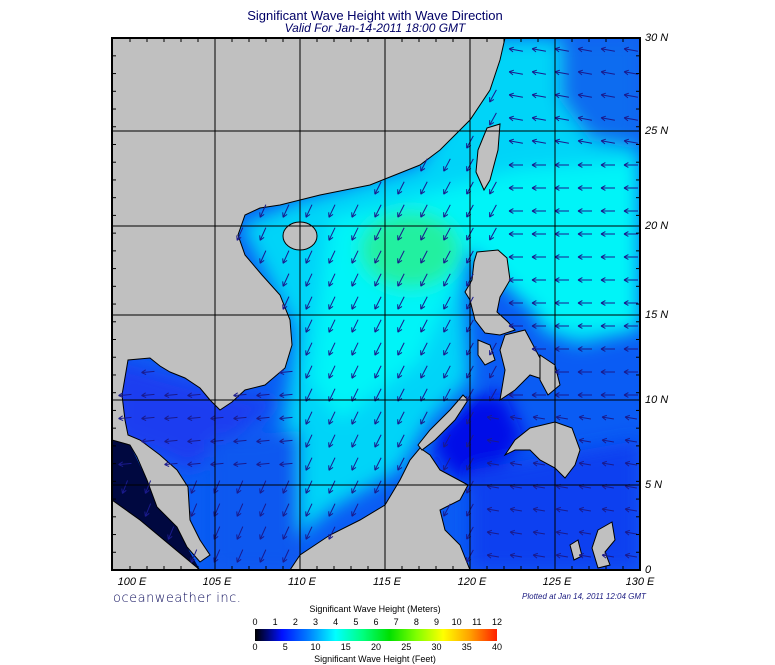  What do you see at coordinates (406, 647) in the screenshot?
I see `colorbar-feet-tick: 25` at bounding box center [406, 647].